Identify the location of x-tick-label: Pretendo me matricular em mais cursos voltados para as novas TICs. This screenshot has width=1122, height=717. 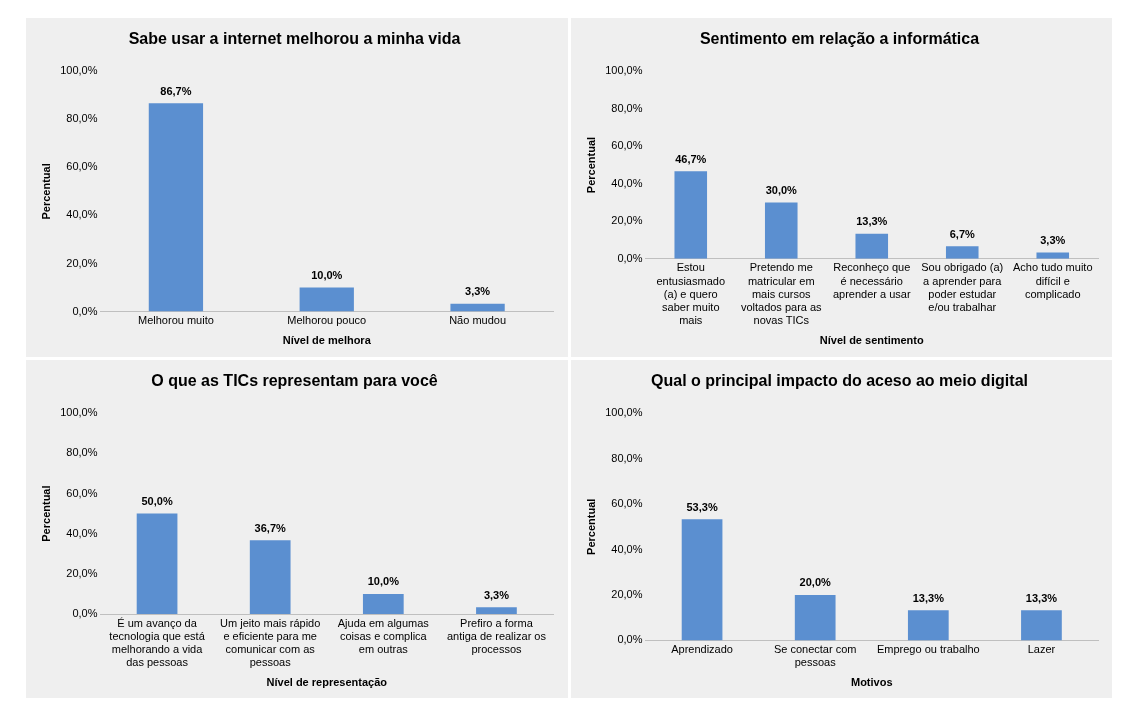
(781, 294).